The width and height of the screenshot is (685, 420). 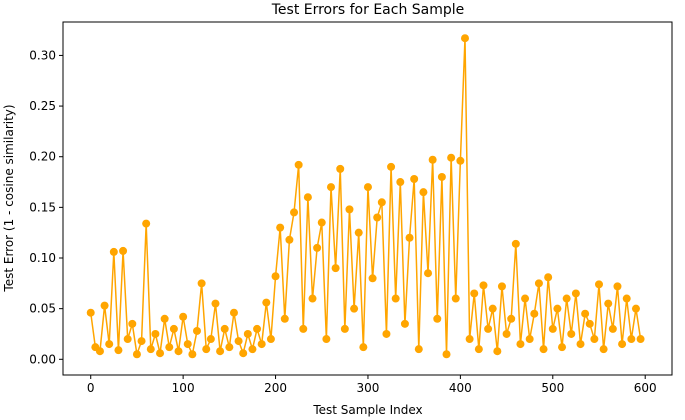 I want to click on y-tick-label: 0.15, so click(x=42, y=207).